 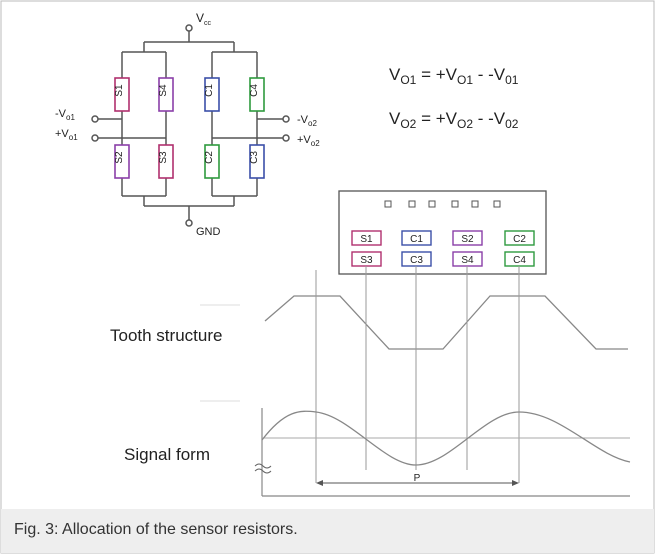 What do you see at coordinates (189, 94) in the screenshot?
I see `bridge-resistors-top: S1 S4 C1 C4` at bounding box center [189, 94].